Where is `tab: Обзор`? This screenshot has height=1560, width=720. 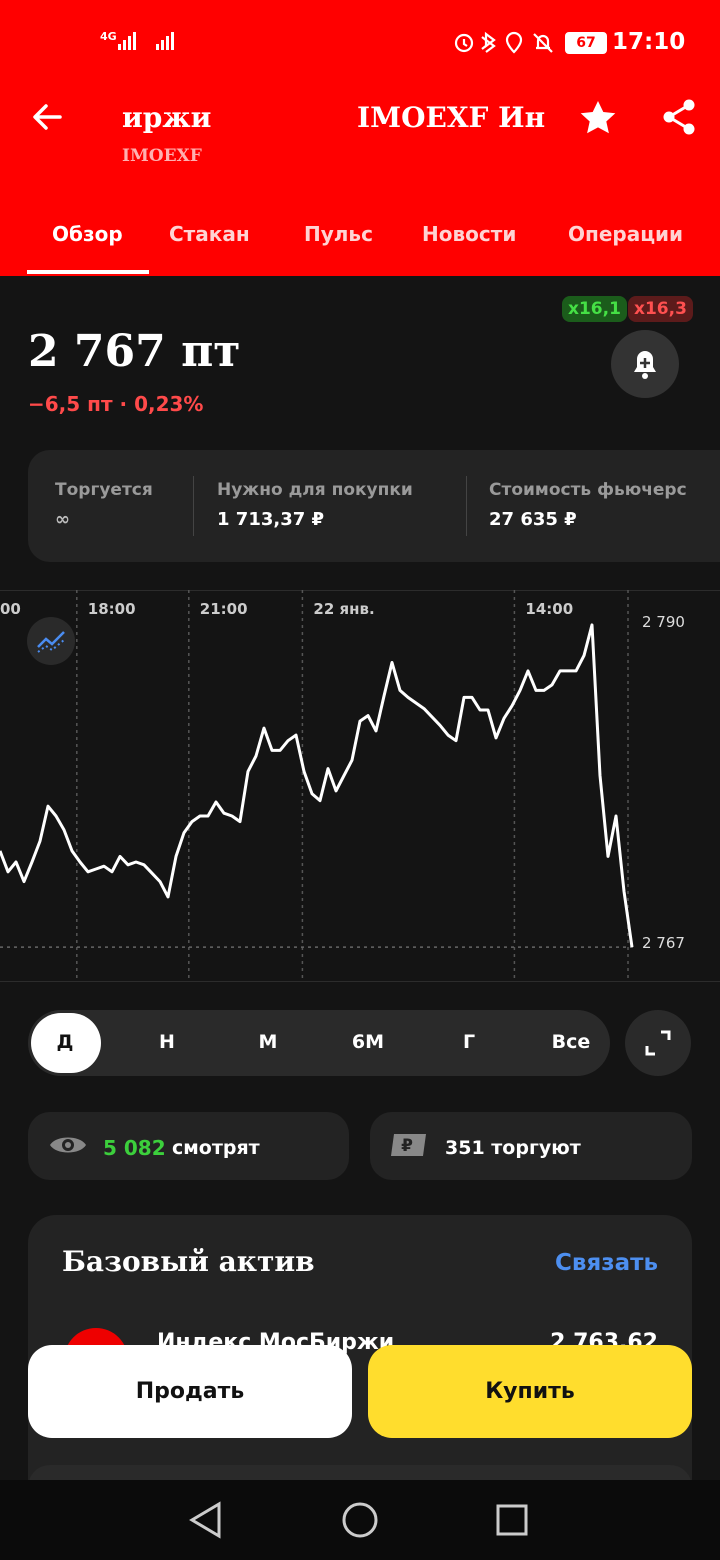
tab: Обзор is located at coordinates (87, 234).